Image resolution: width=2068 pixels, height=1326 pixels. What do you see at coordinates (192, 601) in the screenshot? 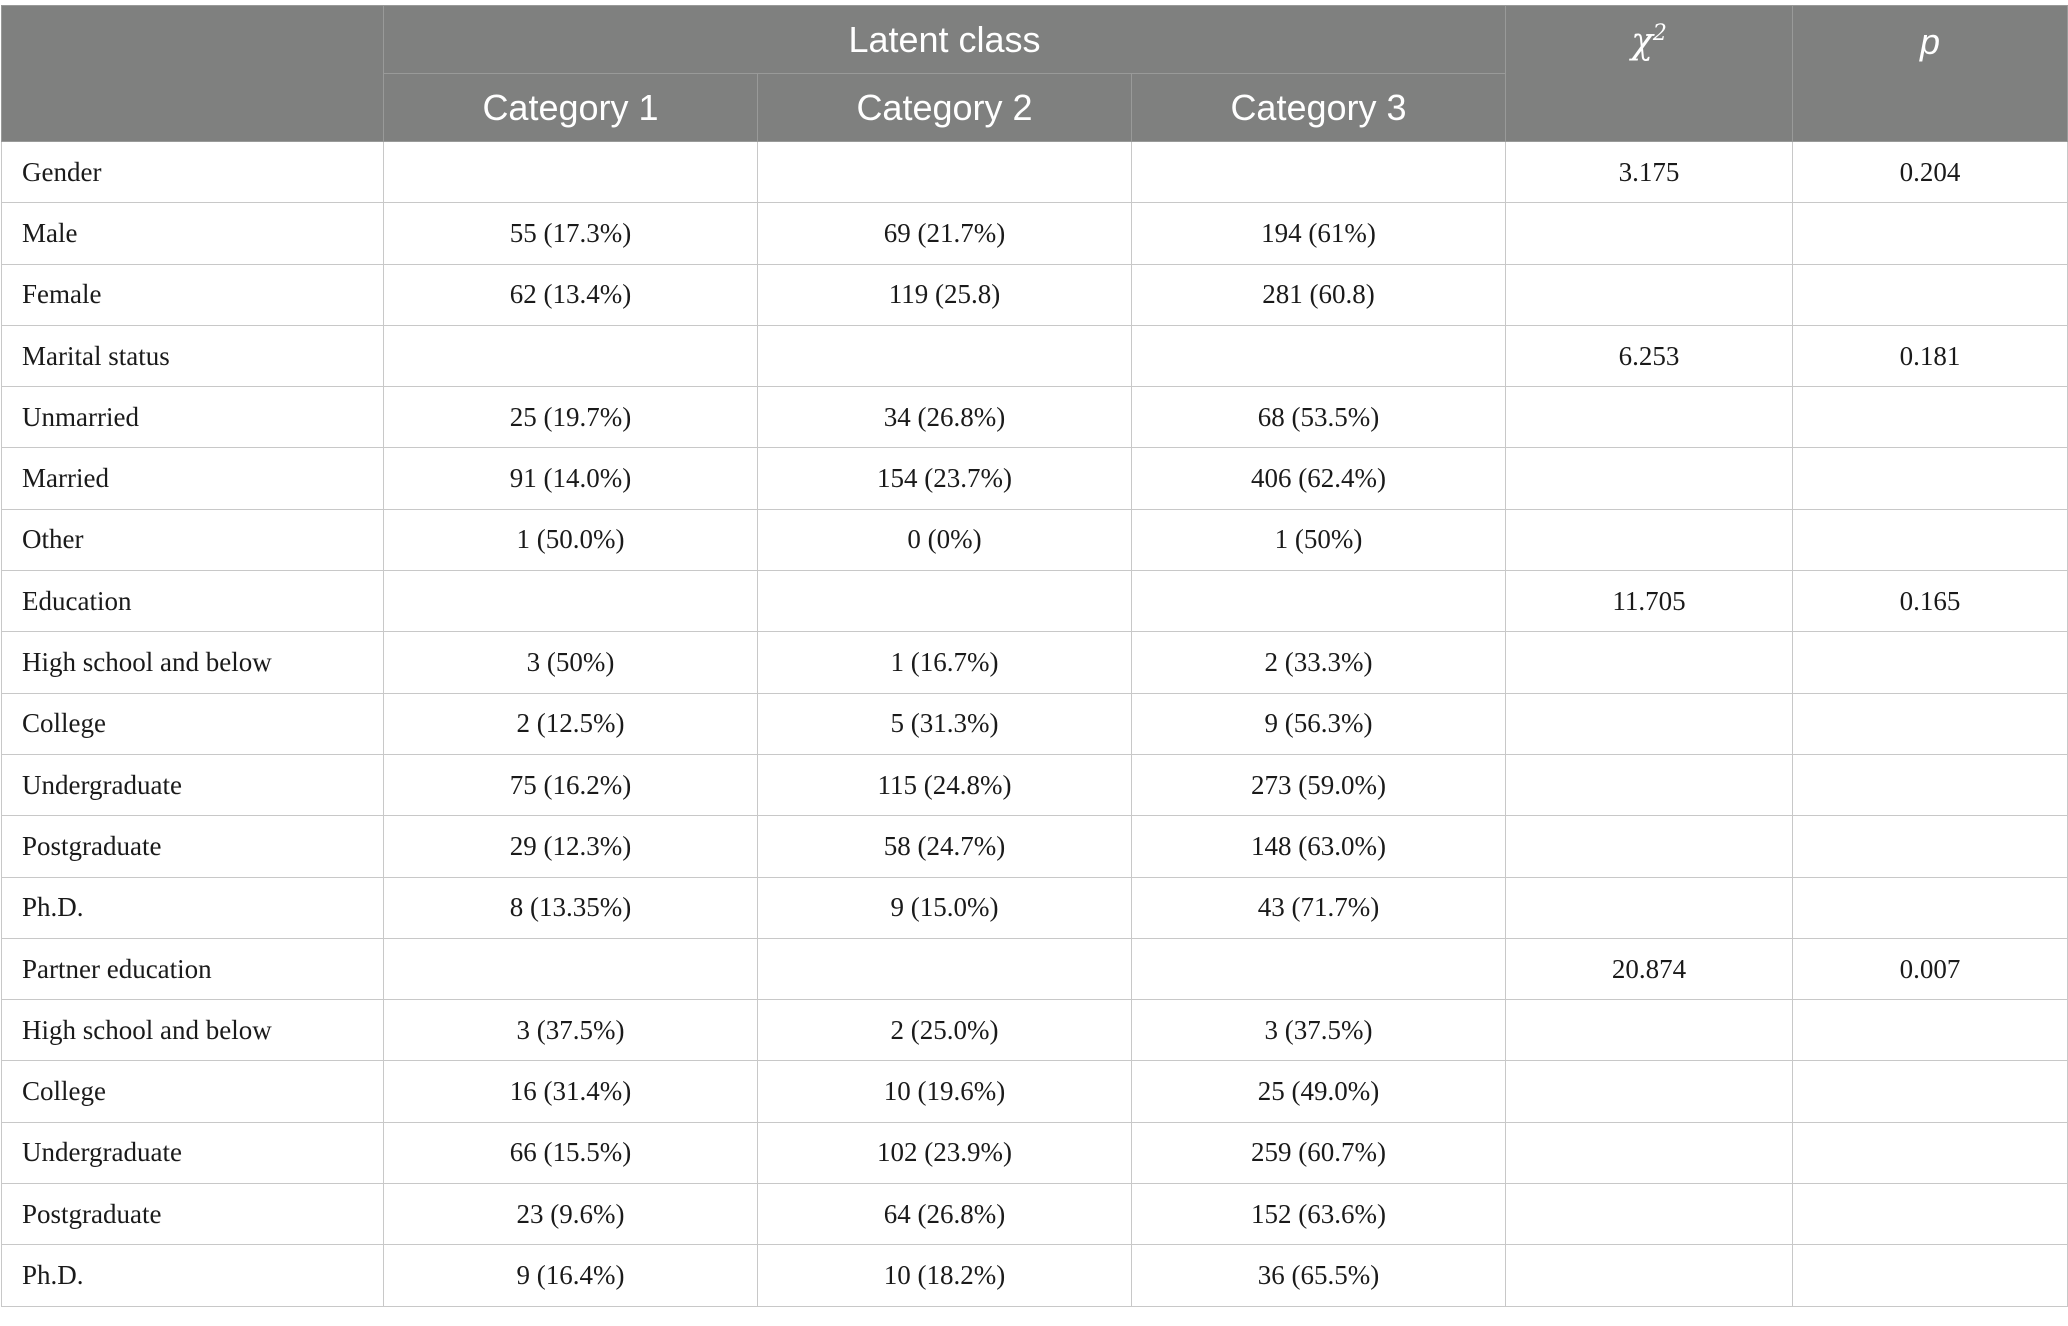
I see `row-label: Education` at bounding box center [192, 601].